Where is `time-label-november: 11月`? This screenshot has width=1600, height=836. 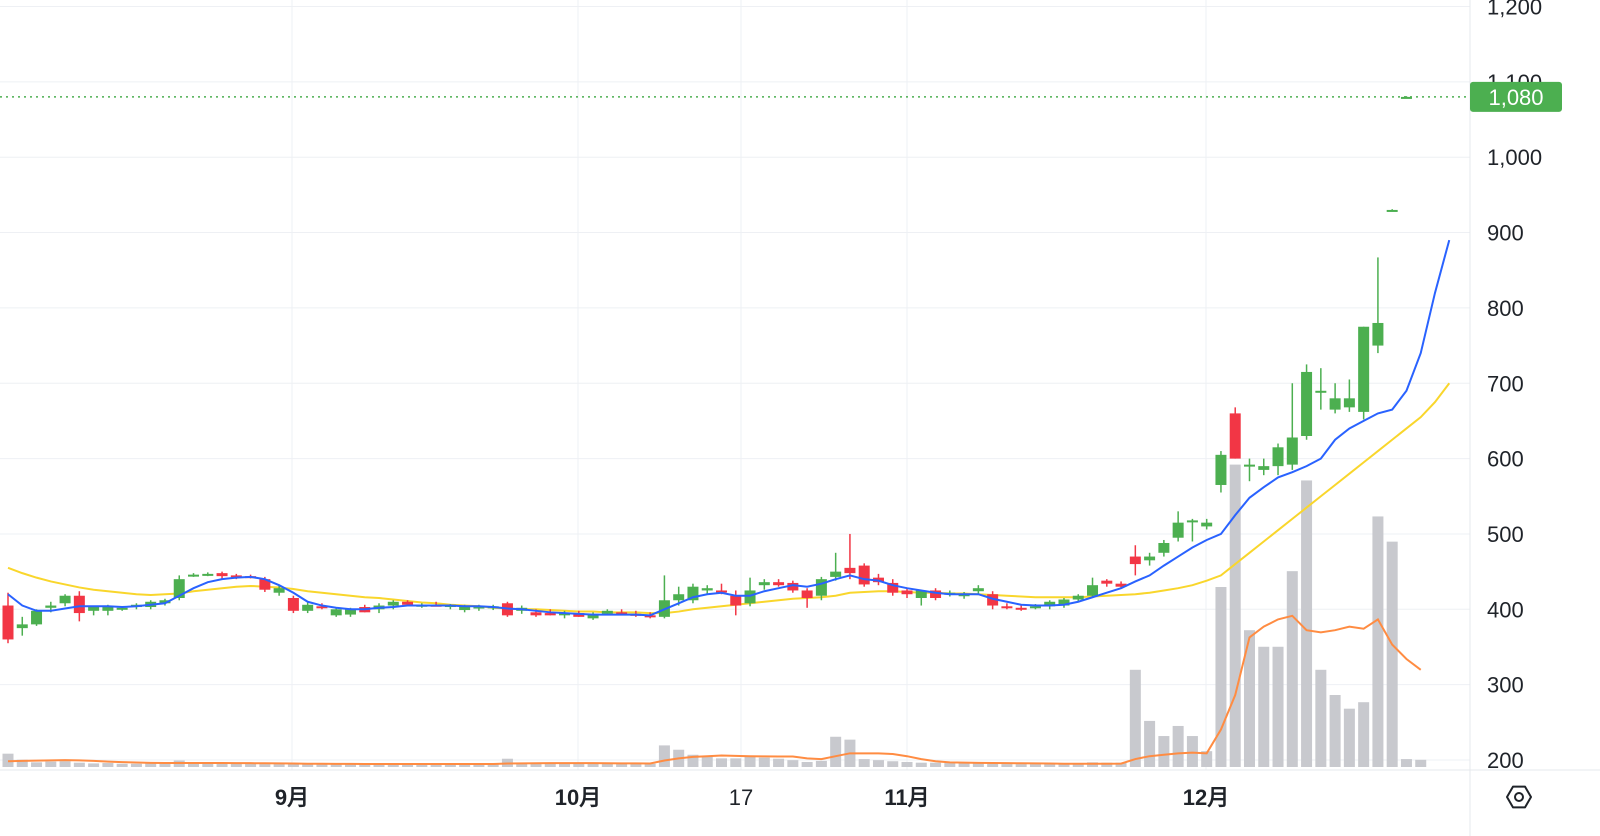 time-label-november: 11月 is located at coordinates (906, 797).